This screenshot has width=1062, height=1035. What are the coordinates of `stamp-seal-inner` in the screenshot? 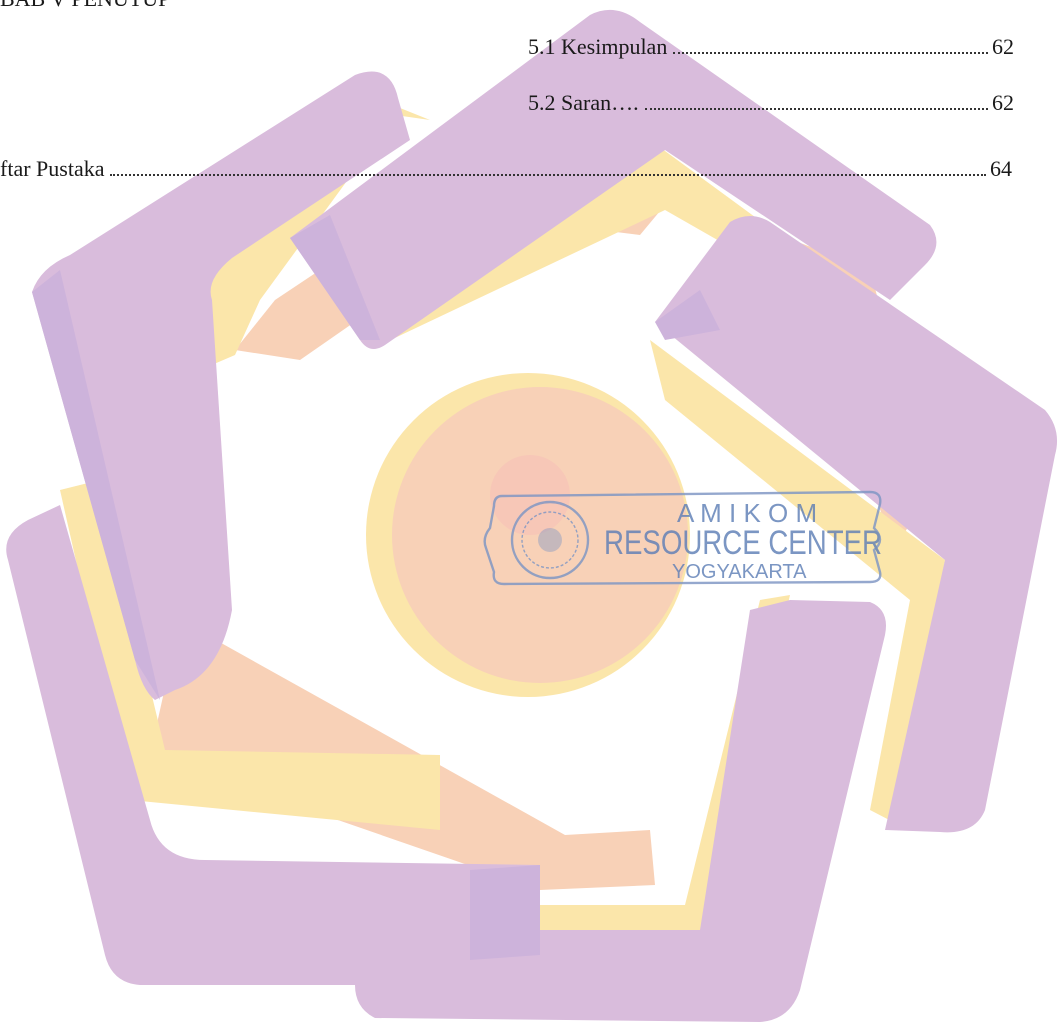 It's located at (550, 540).